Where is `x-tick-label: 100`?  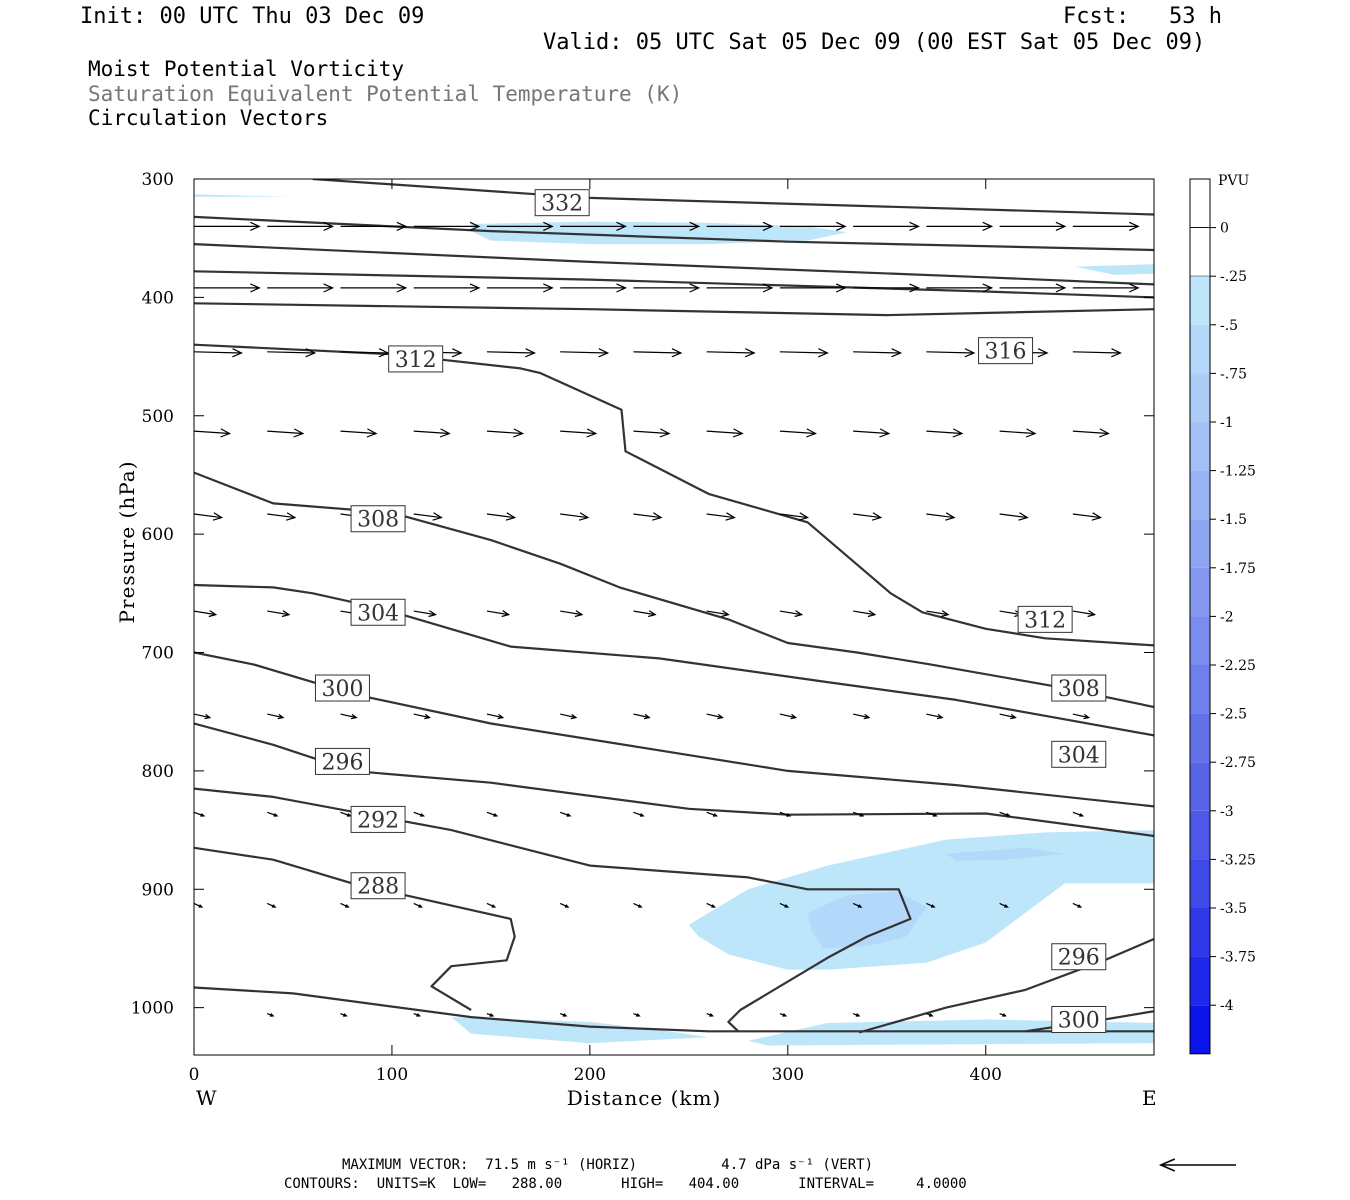
x-tick-label: 100 is located at coordinates (392, 1075).